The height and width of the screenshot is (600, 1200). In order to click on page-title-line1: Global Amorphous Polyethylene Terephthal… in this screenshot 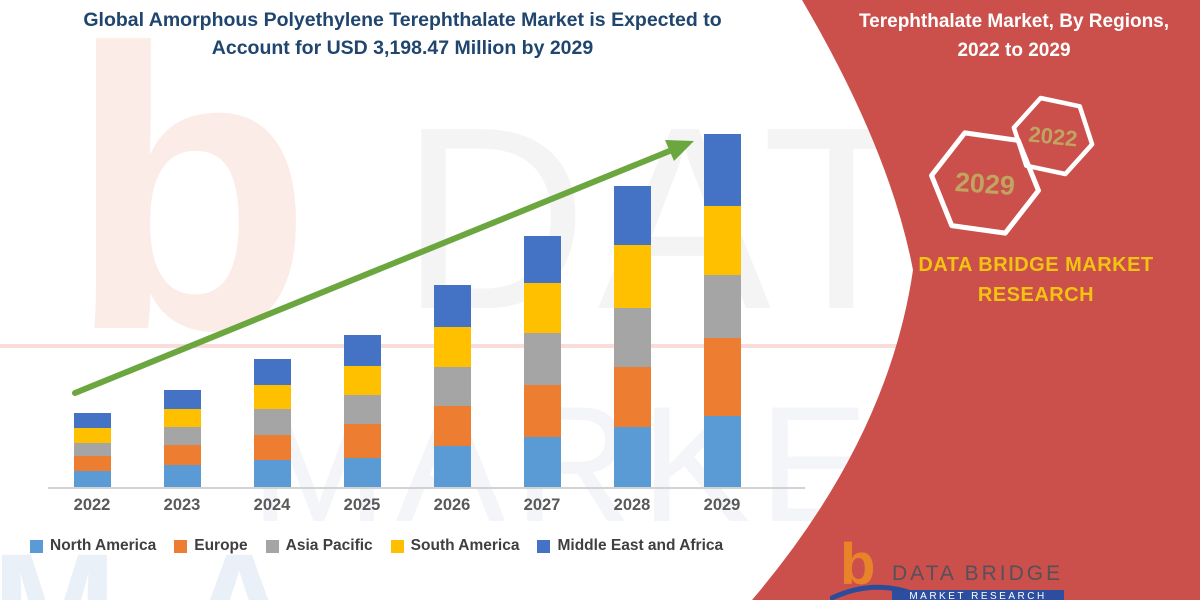, I will do `click(402, 20)`.